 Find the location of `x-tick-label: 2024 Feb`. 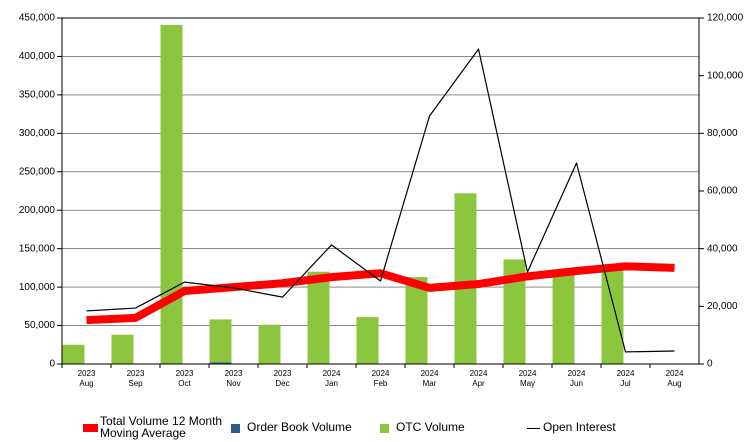

x-tick-label: 2024 Feb is located at coordinates (380, 378).